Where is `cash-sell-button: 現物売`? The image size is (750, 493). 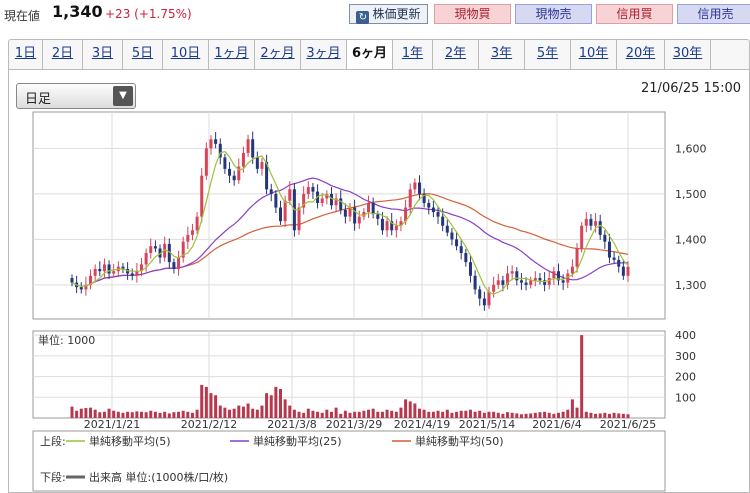
cash-sell-button: 現物売 is located at coordinates (553, 14).